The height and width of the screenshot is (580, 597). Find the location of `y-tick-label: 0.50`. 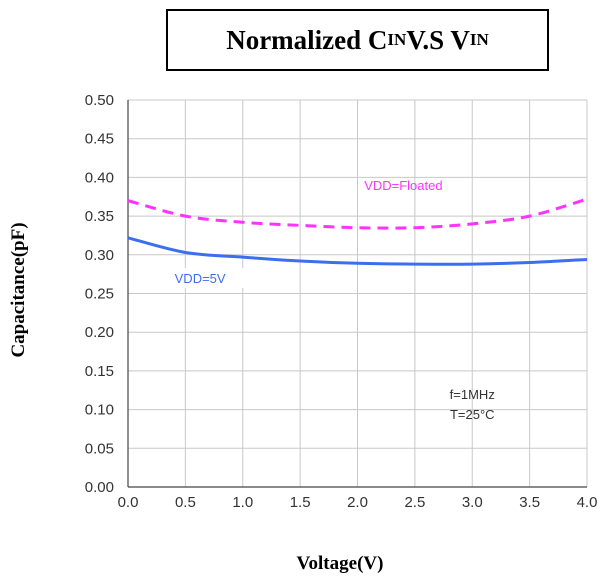

y-tick-label: 0.50 is located at coordinates (99, 100).